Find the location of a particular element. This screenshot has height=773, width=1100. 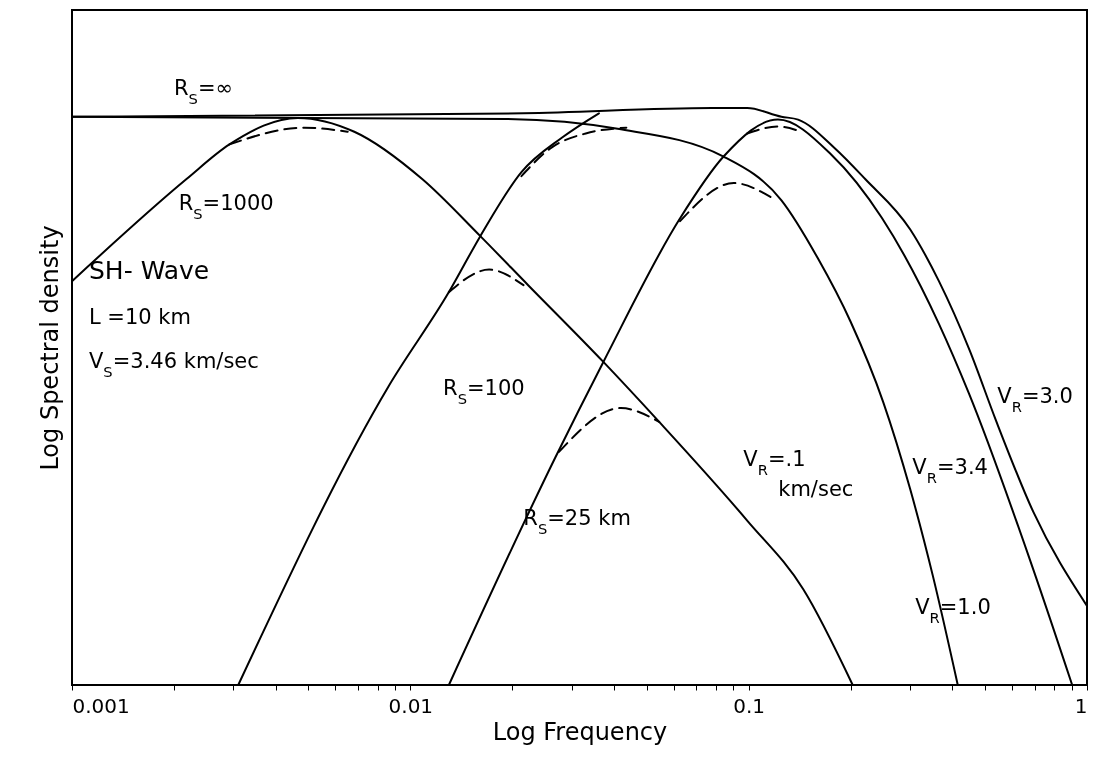

annotation: V$_{S}$=3.46 km/sec is located at coordinates (174, 364).